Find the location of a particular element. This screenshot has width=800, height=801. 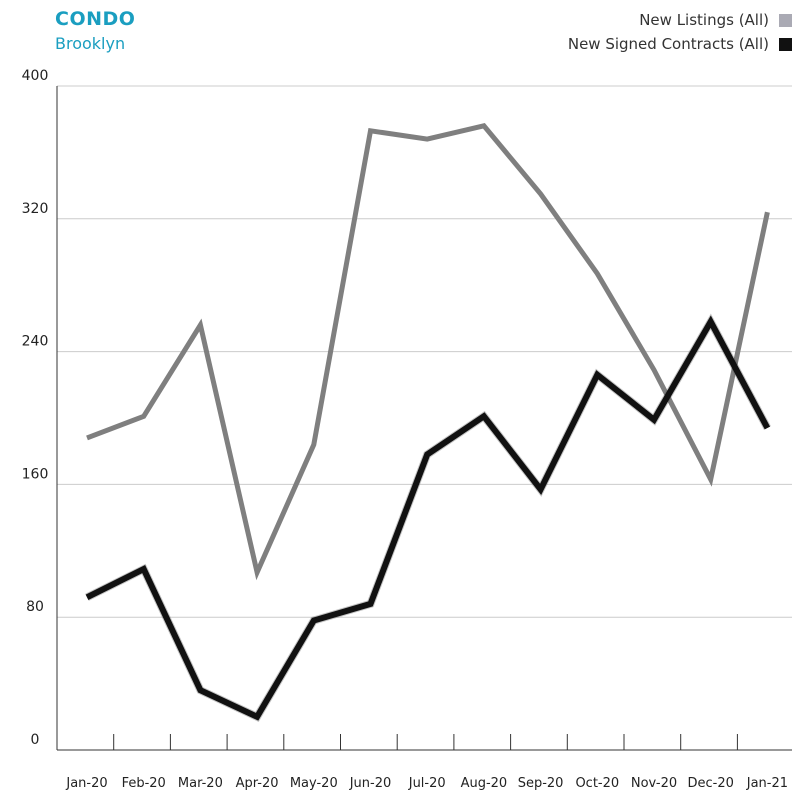

y-tick-label-160: 160 is located at coordinates (35, 474).